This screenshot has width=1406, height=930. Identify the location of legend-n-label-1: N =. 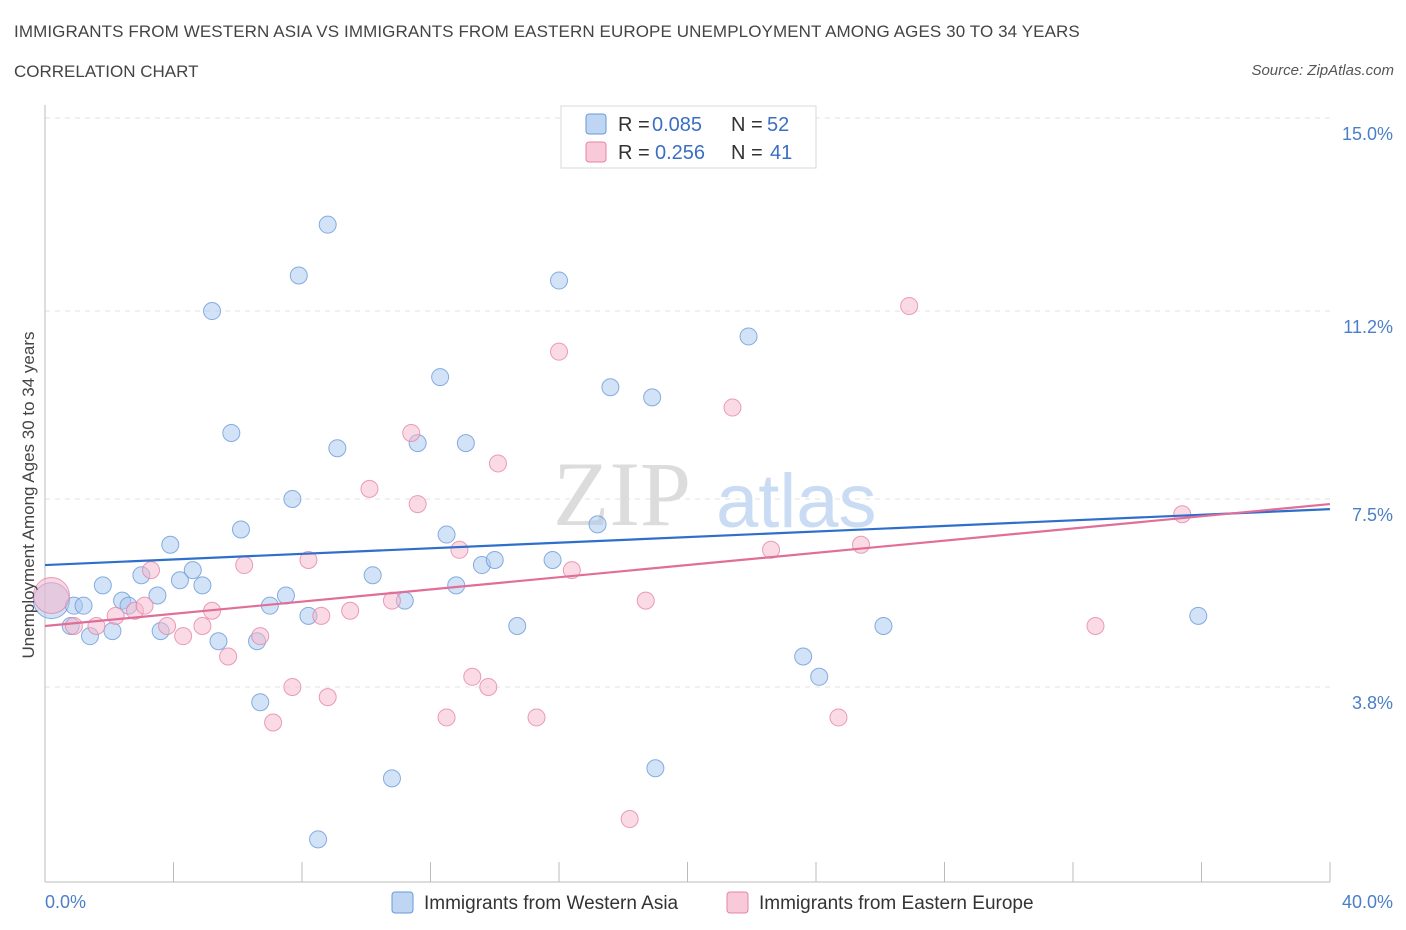
(747, 125).